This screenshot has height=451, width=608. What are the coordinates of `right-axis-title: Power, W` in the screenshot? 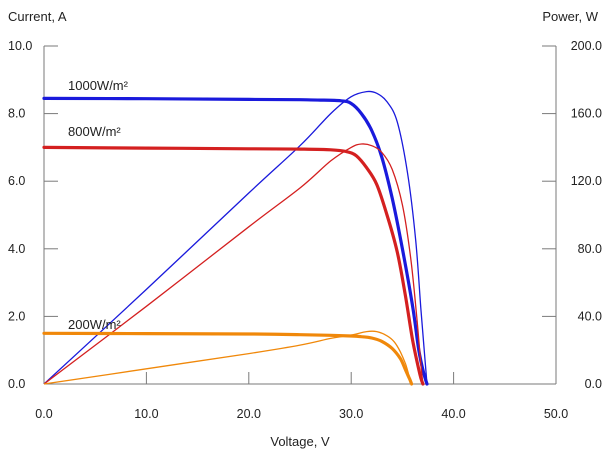 It's located at (570, 16).